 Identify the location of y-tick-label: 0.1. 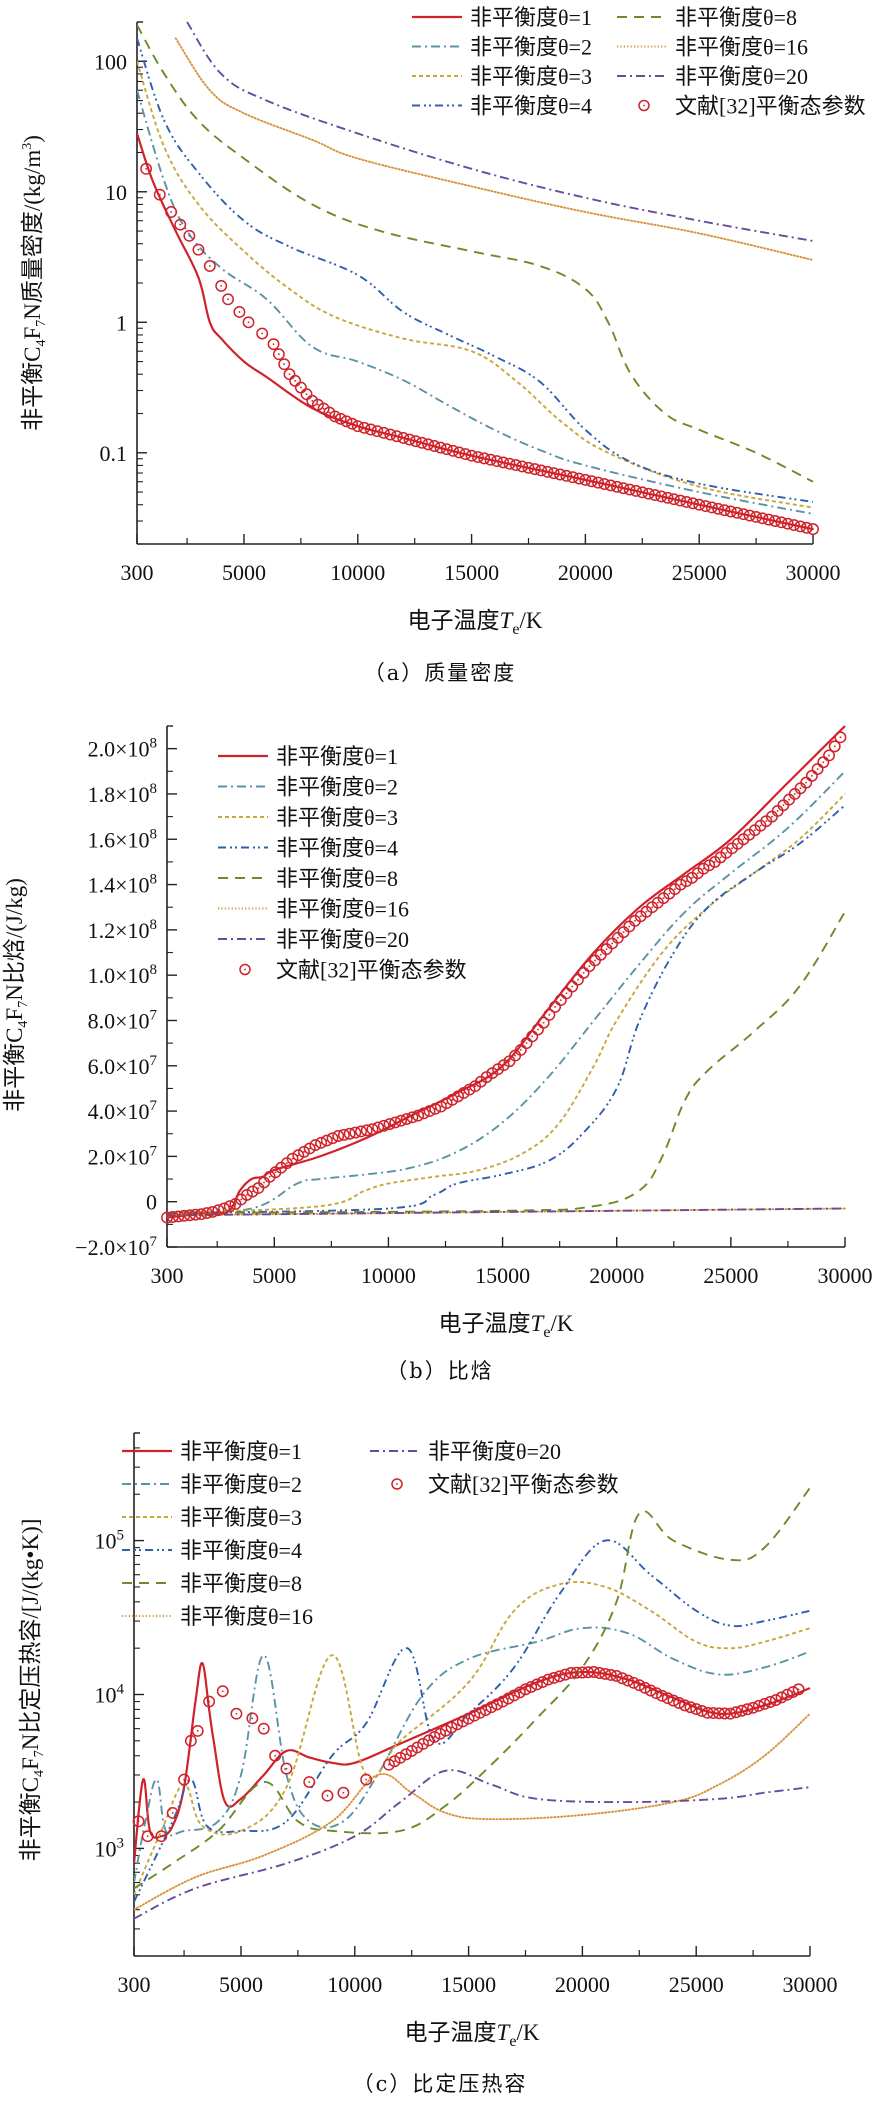
(114, 453).